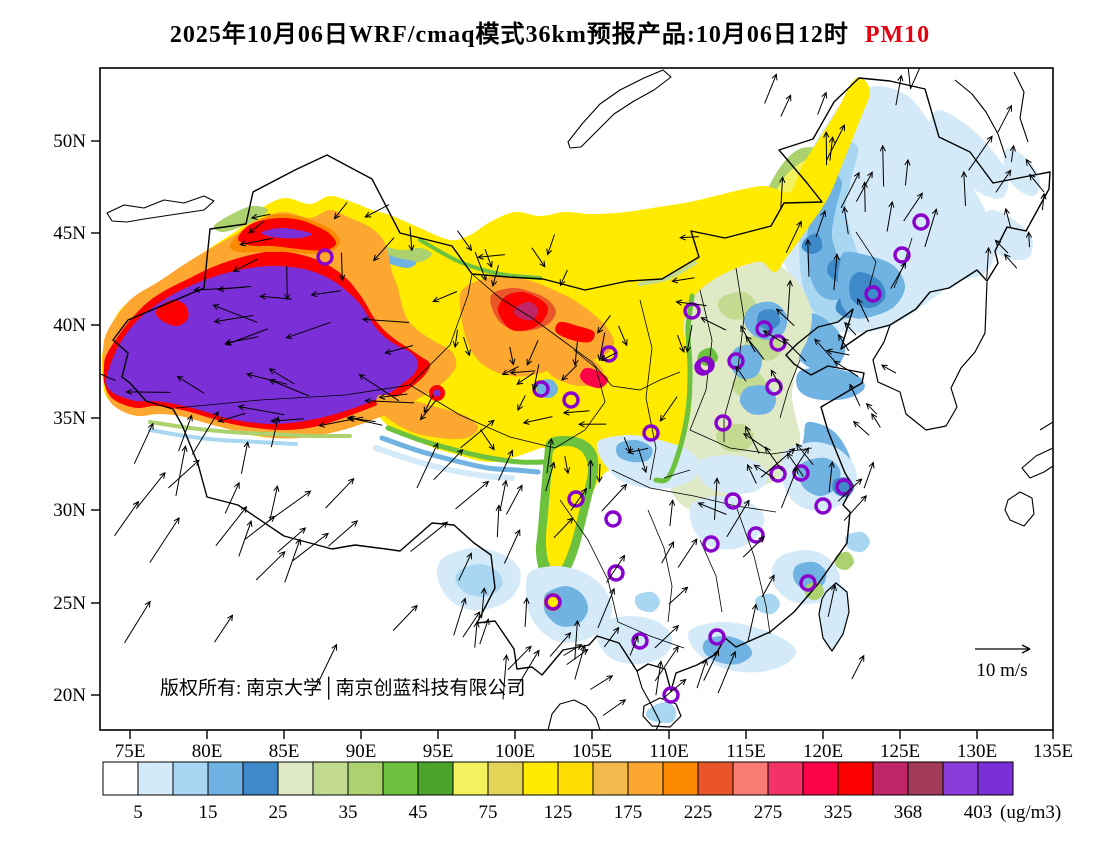 This screenshot has height=850, width=1100. I want to click on lon-label: 90E, so click(361, 751).